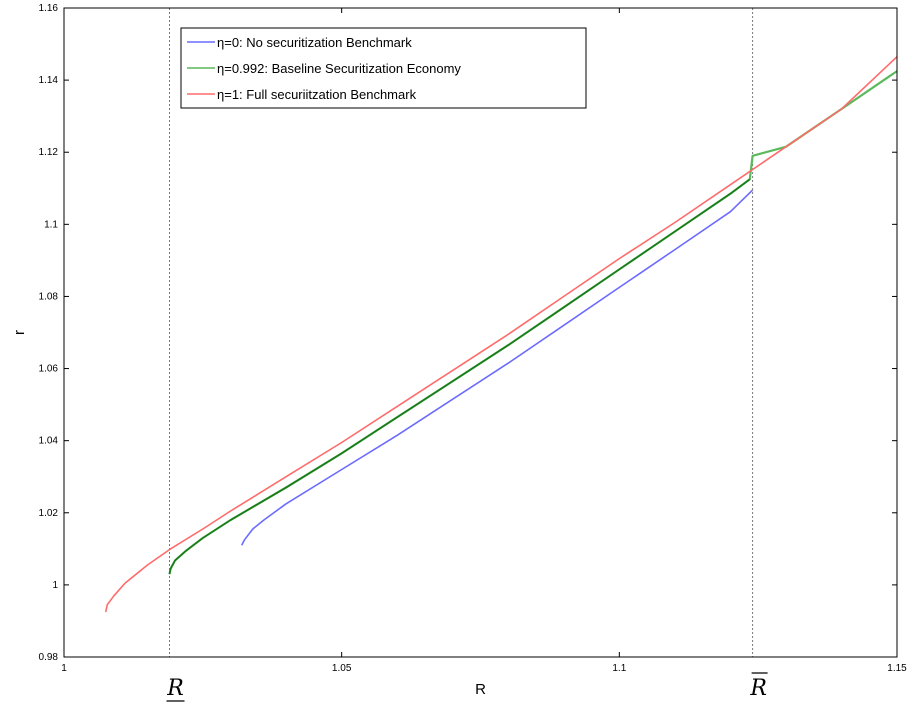 The width and height of the screenshot is (913, 709). I want to click on y-tick-label: 1.04, so click(49, 441).